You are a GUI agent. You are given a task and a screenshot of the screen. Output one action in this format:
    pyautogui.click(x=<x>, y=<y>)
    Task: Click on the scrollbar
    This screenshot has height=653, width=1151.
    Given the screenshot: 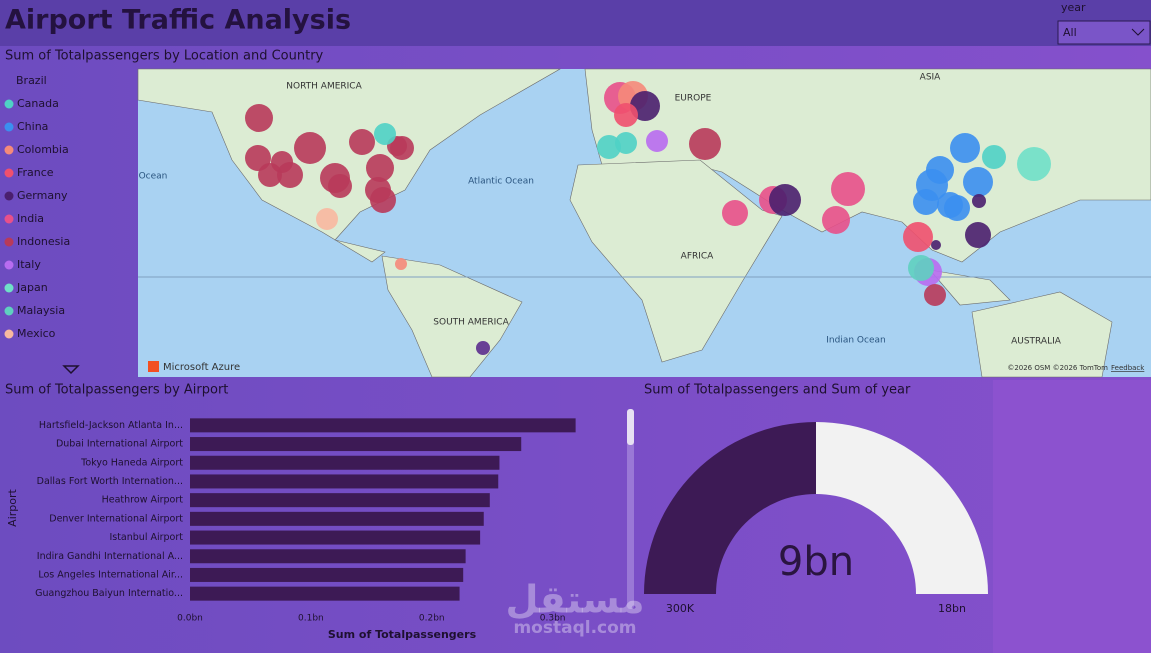 What is the action you would take?
    pyautogui.click(x=630, y=509)
    